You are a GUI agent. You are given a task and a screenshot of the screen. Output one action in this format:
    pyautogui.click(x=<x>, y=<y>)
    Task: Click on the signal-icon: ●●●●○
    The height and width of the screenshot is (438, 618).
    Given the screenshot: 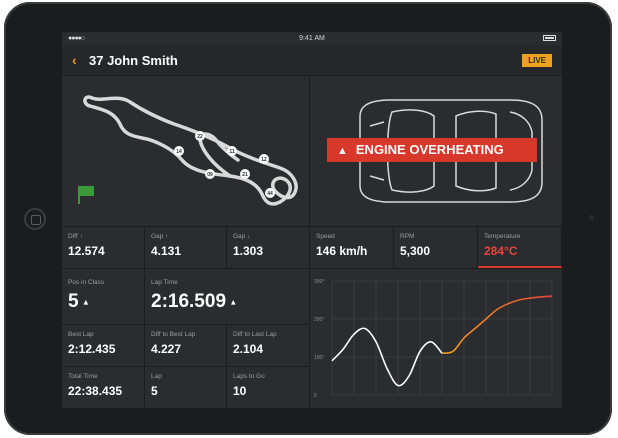 What is the action you would take?
    pyautogui.click(x=76, y=38)
    